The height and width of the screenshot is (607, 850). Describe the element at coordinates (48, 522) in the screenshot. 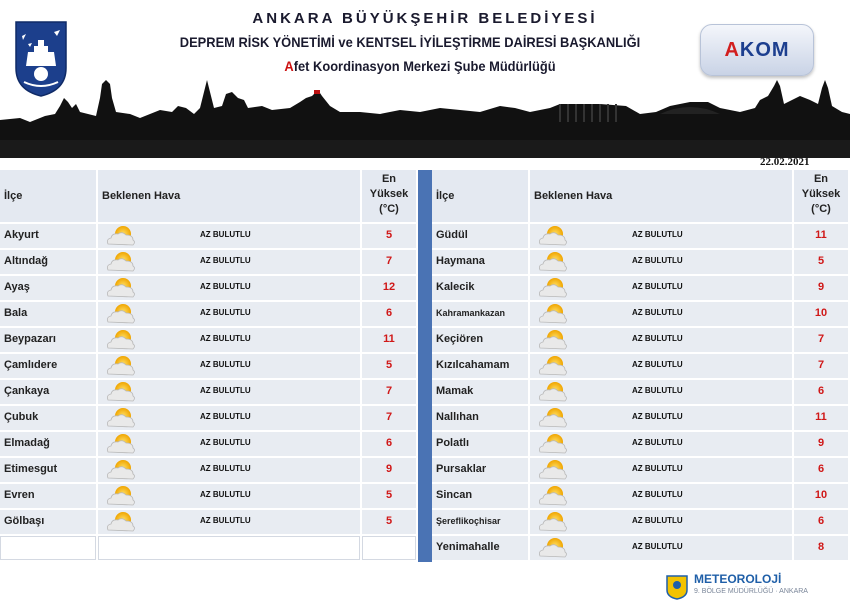

I see `district-name: Gölbaşı` at that location.